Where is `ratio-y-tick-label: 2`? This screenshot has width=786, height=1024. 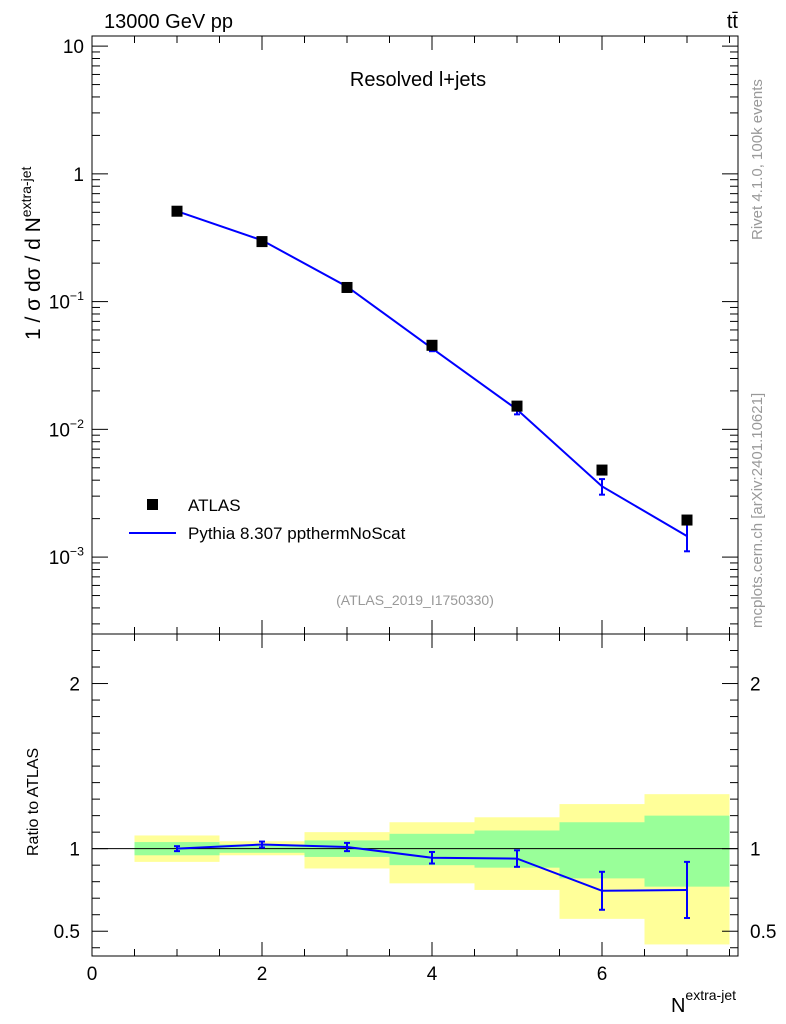
ratio-y-tick-label: 2 is located at coordinates (74, 685).